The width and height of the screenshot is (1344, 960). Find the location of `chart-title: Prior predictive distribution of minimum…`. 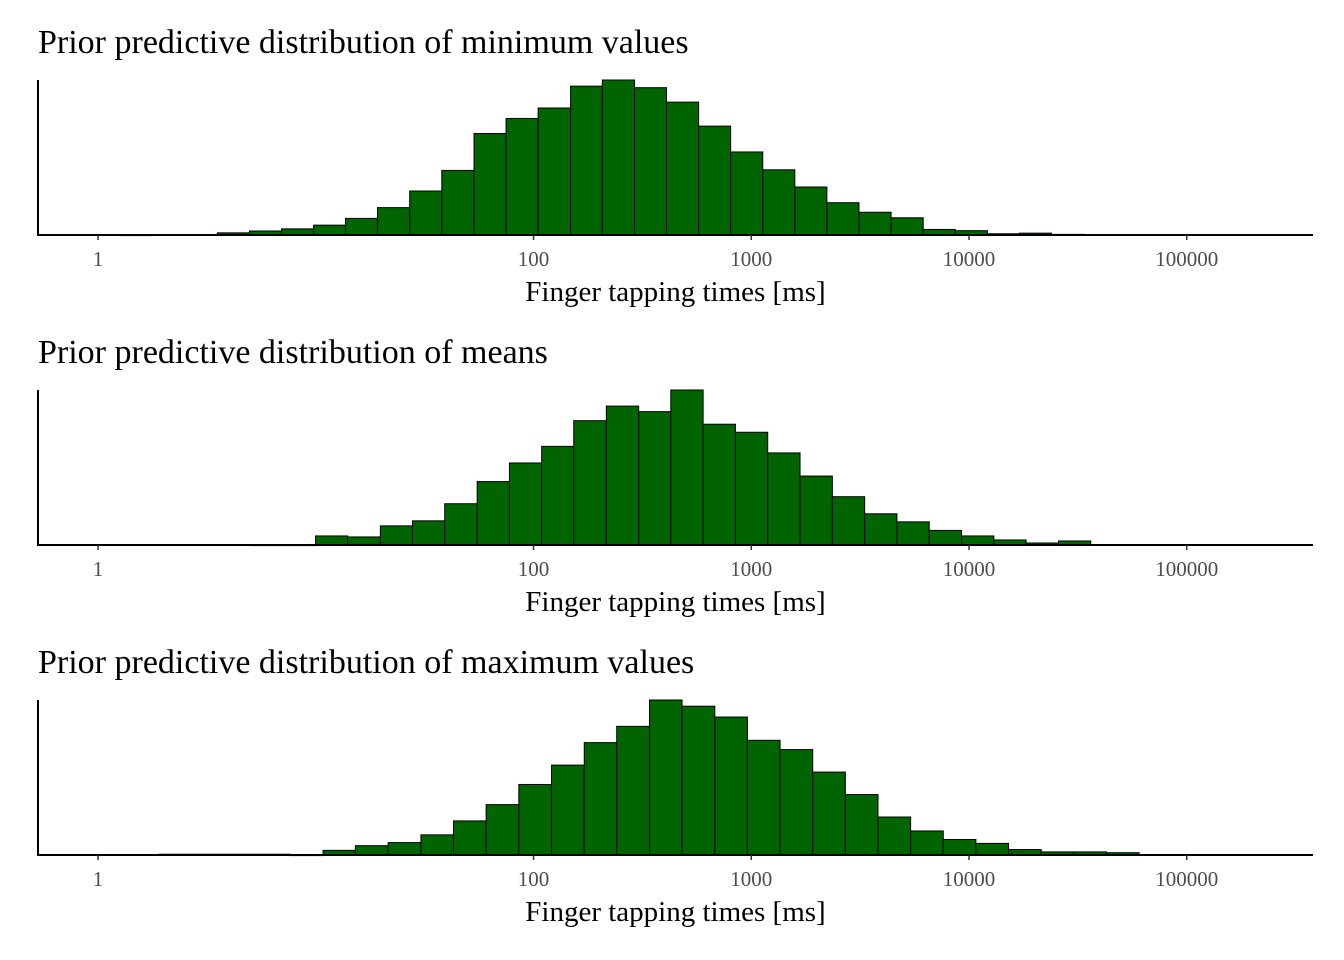

chart-title: Prior predictive distribution of minimum… is located at coordinates (363, 42).